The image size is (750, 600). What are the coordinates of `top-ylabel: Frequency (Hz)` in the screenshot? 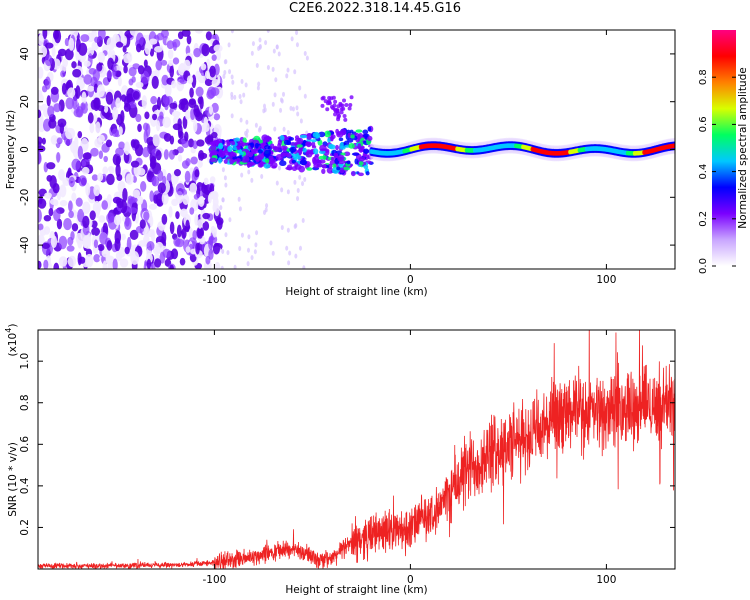 It's located at (11, 149).